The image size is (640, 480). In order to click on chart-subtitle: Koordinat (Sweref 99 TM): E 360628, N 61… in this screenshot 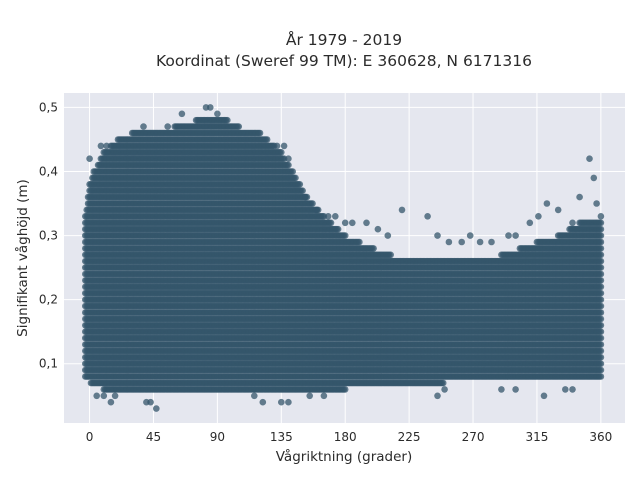, I will do `click(344, 61)`.